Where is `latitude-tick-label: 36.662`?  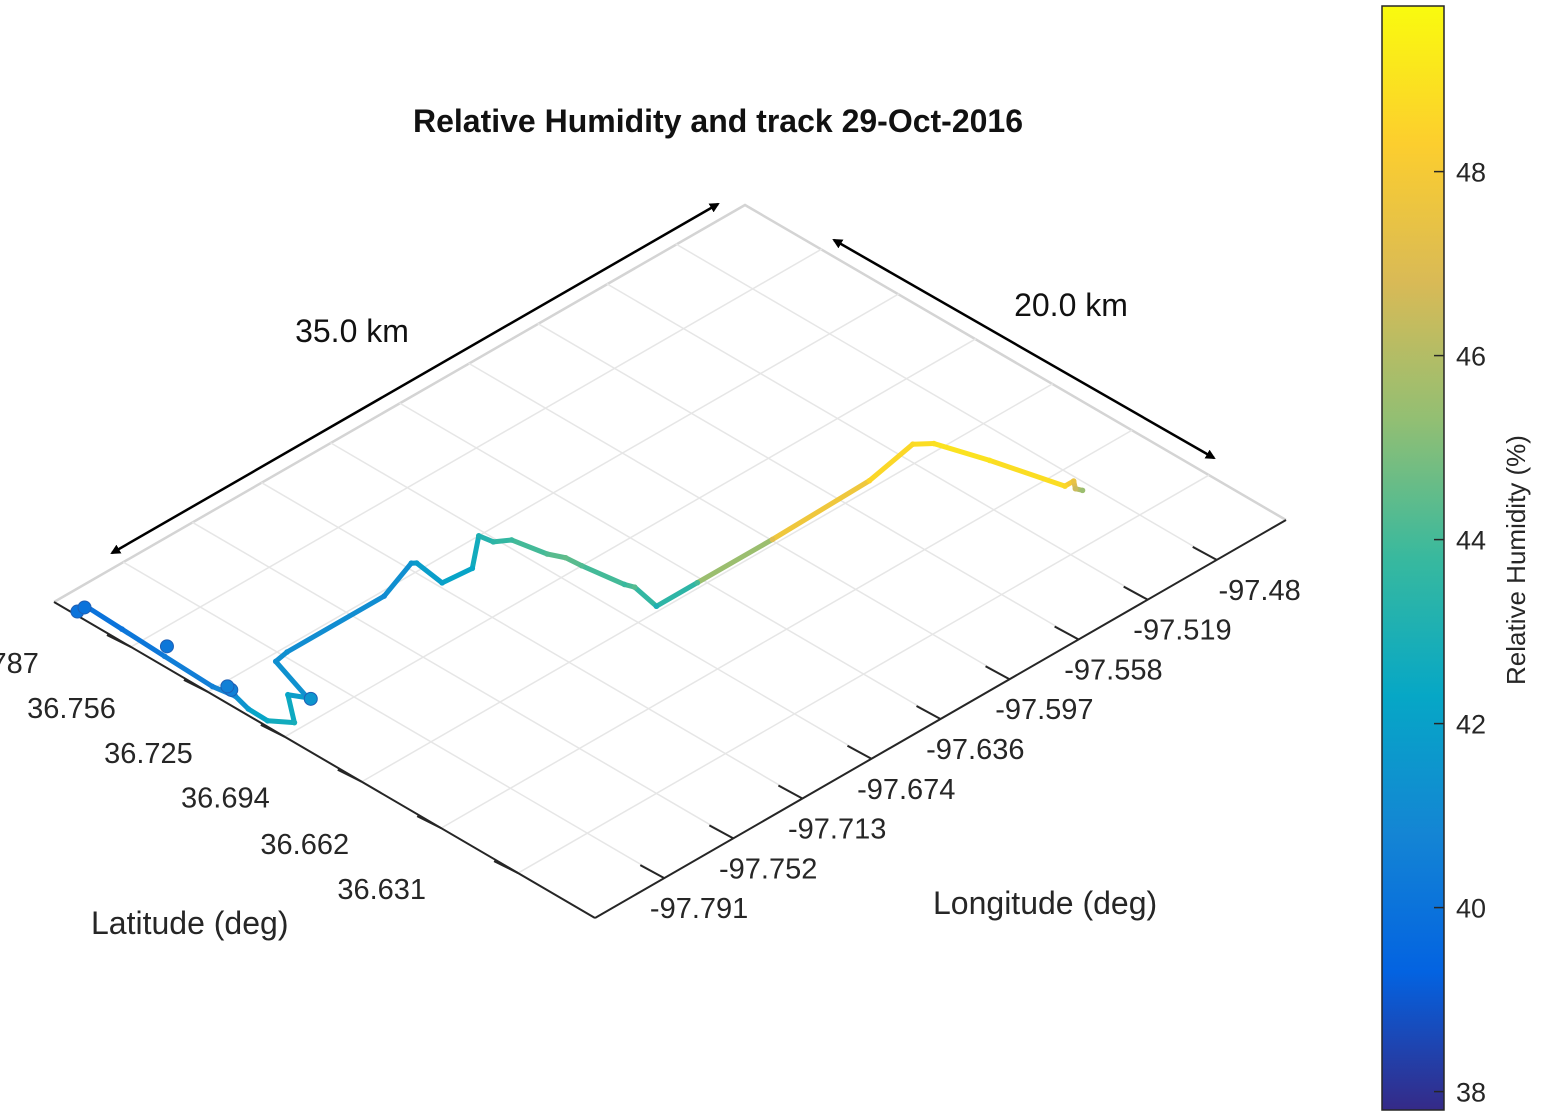
latitude-tick-label: 36.662 is located at coordinates (304, 845).